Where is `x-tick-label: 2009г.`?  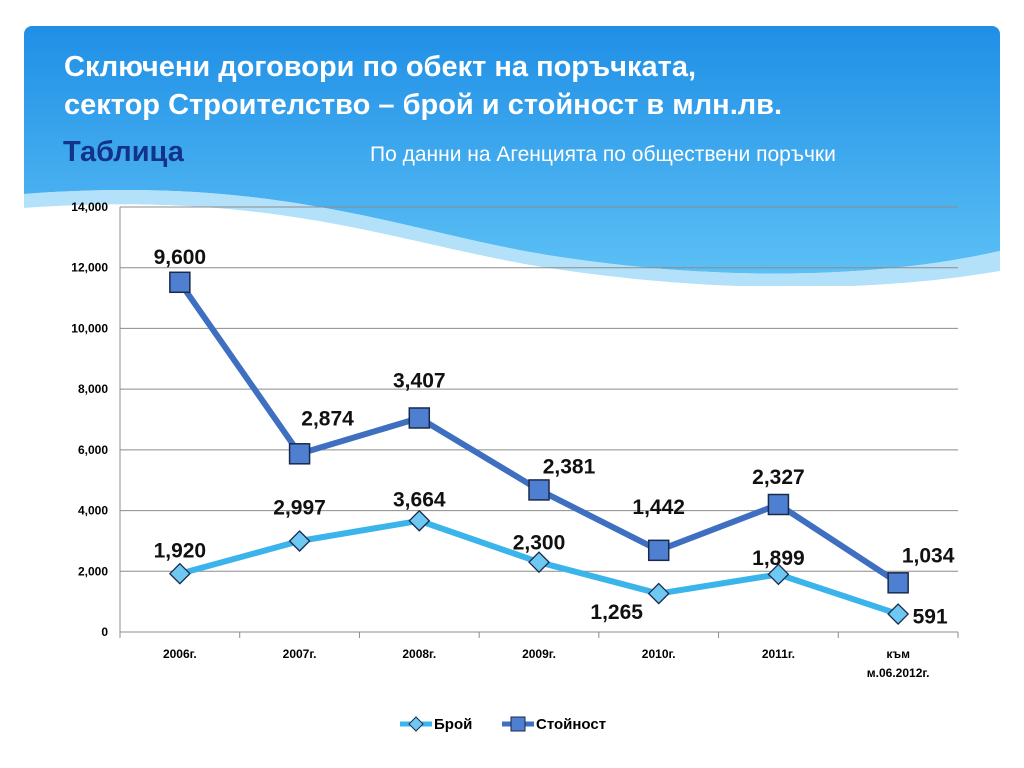
x-tick-label: 2009г. is located at coordinates (539, 654).